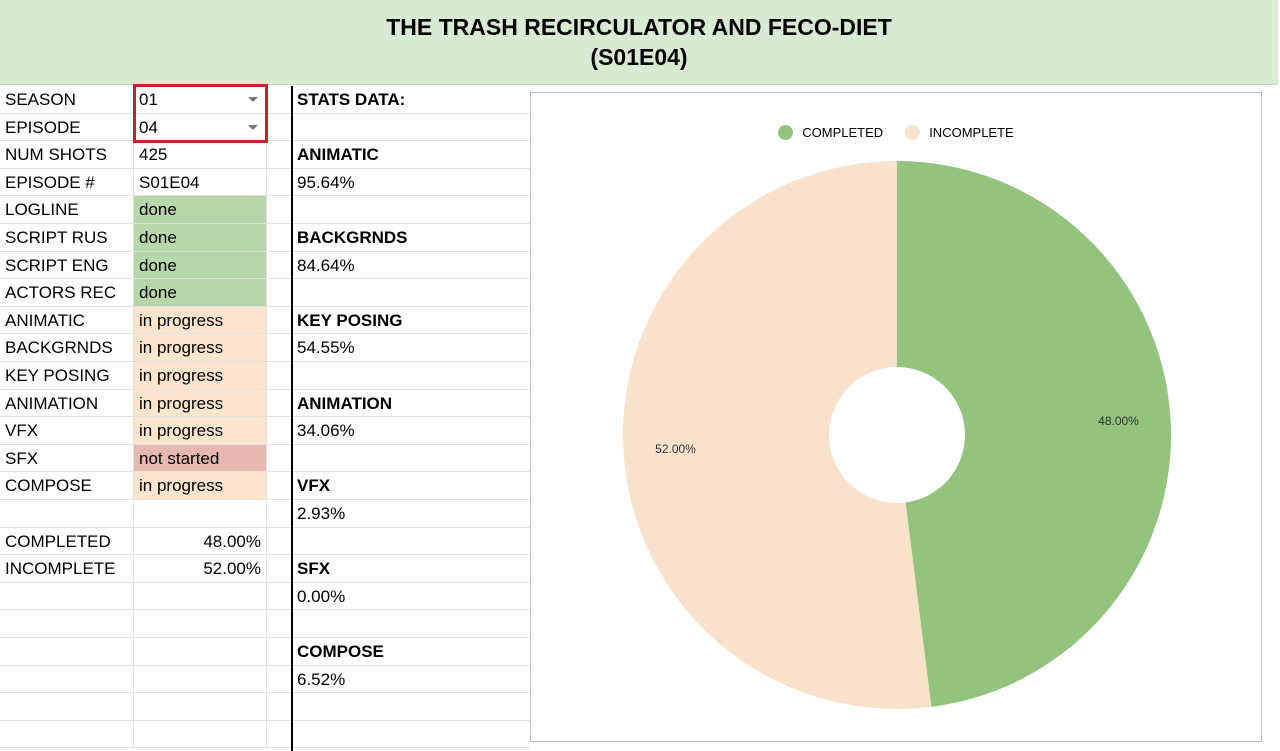 This screenshot has width=1280, height=751. I want to click on summary-value: 48.00%, so click(200, 541).